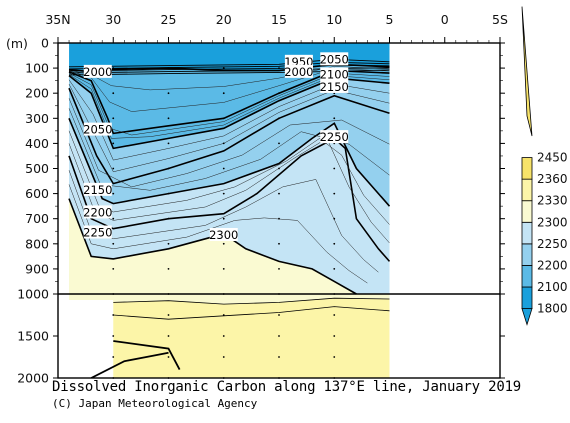 This screenshot has height=423, width=570. What do you see at coordinates (113, 19) in the screenshot?
I see `x-tick-label: 30` at bounding box center [113, 19].